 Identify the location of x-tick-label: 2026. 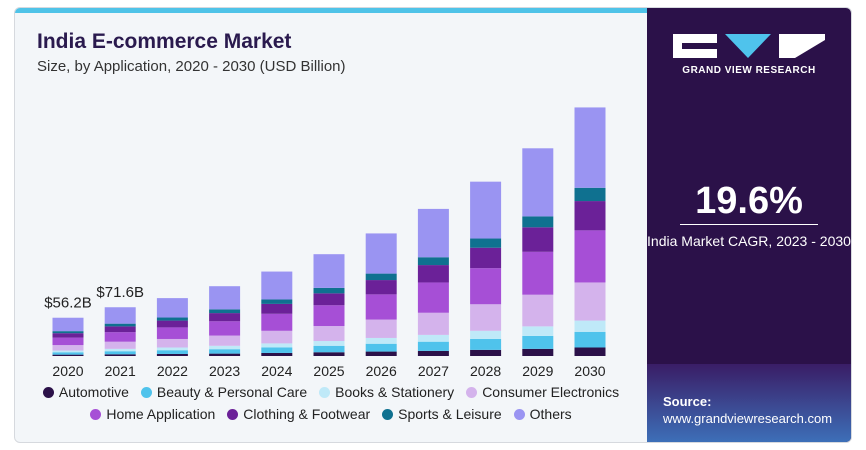
(381, 370).